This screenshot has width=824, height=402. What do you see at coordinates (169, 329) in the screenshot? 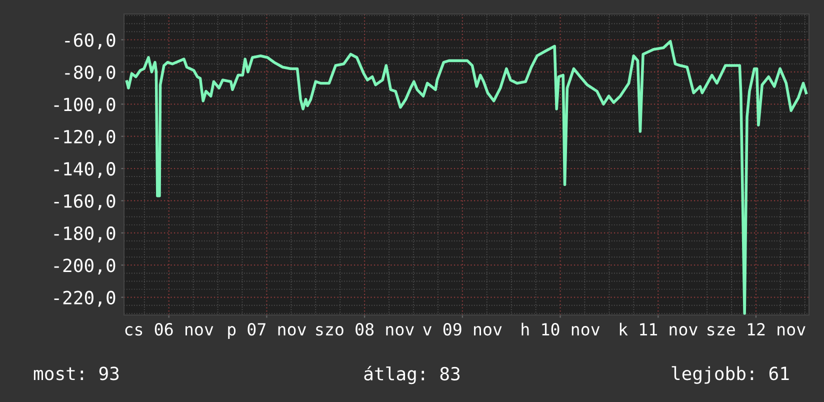
I see `x-tick-label: cs 06 nov` at bounding box center [169, 329].